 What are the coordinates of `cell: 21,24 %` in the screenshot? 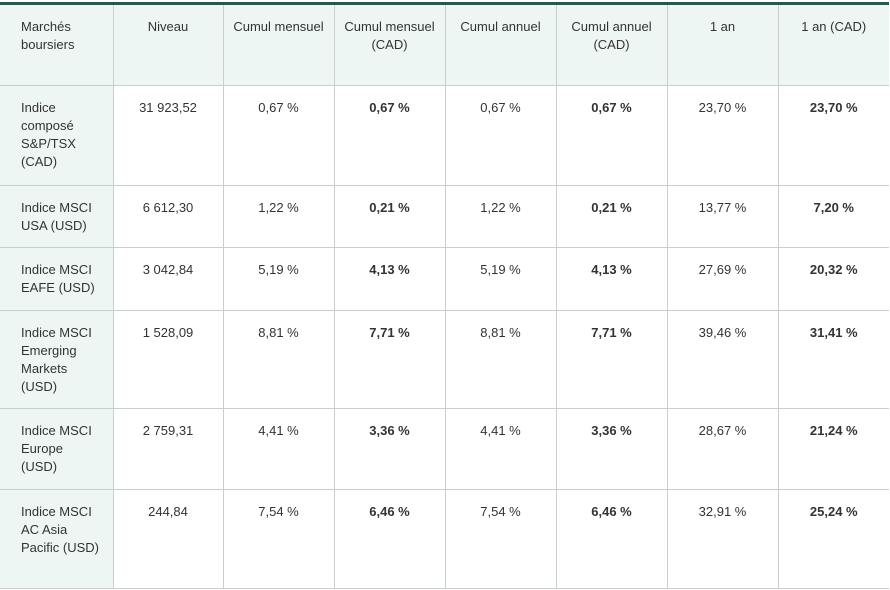 It's located at (833, 449).